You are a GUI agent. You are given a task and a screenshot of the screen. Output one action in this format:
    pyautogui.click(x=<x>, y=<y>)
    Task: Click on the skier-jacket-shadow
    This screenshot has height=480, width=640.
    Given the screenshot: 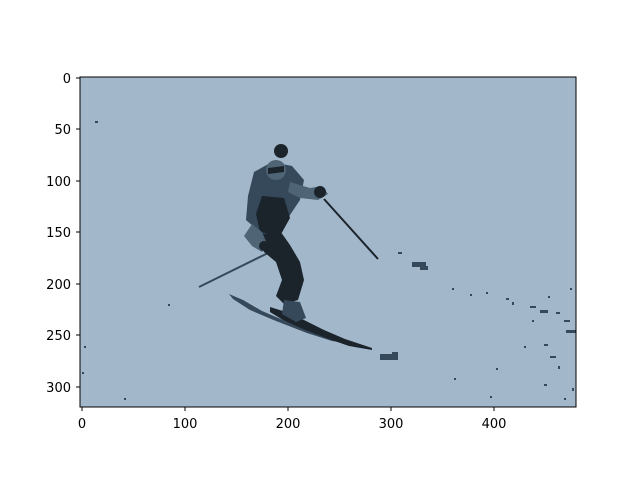 What is the action you would take?
    pyautogui.click(x=273, y=216)
    